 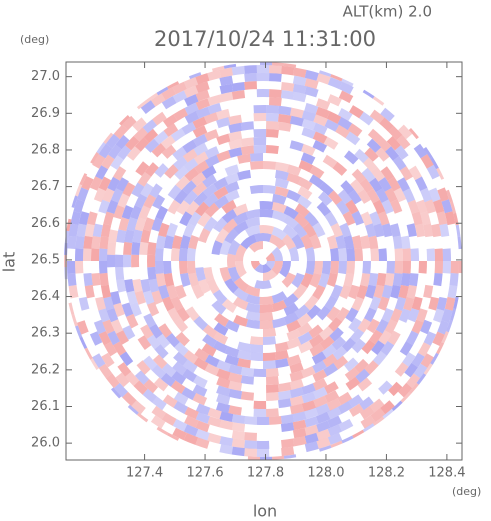 What do you see at coordinates (45, 149) in the screenshot?
I see `y-tick-label: 26.8` at bounding box center [45, 149].